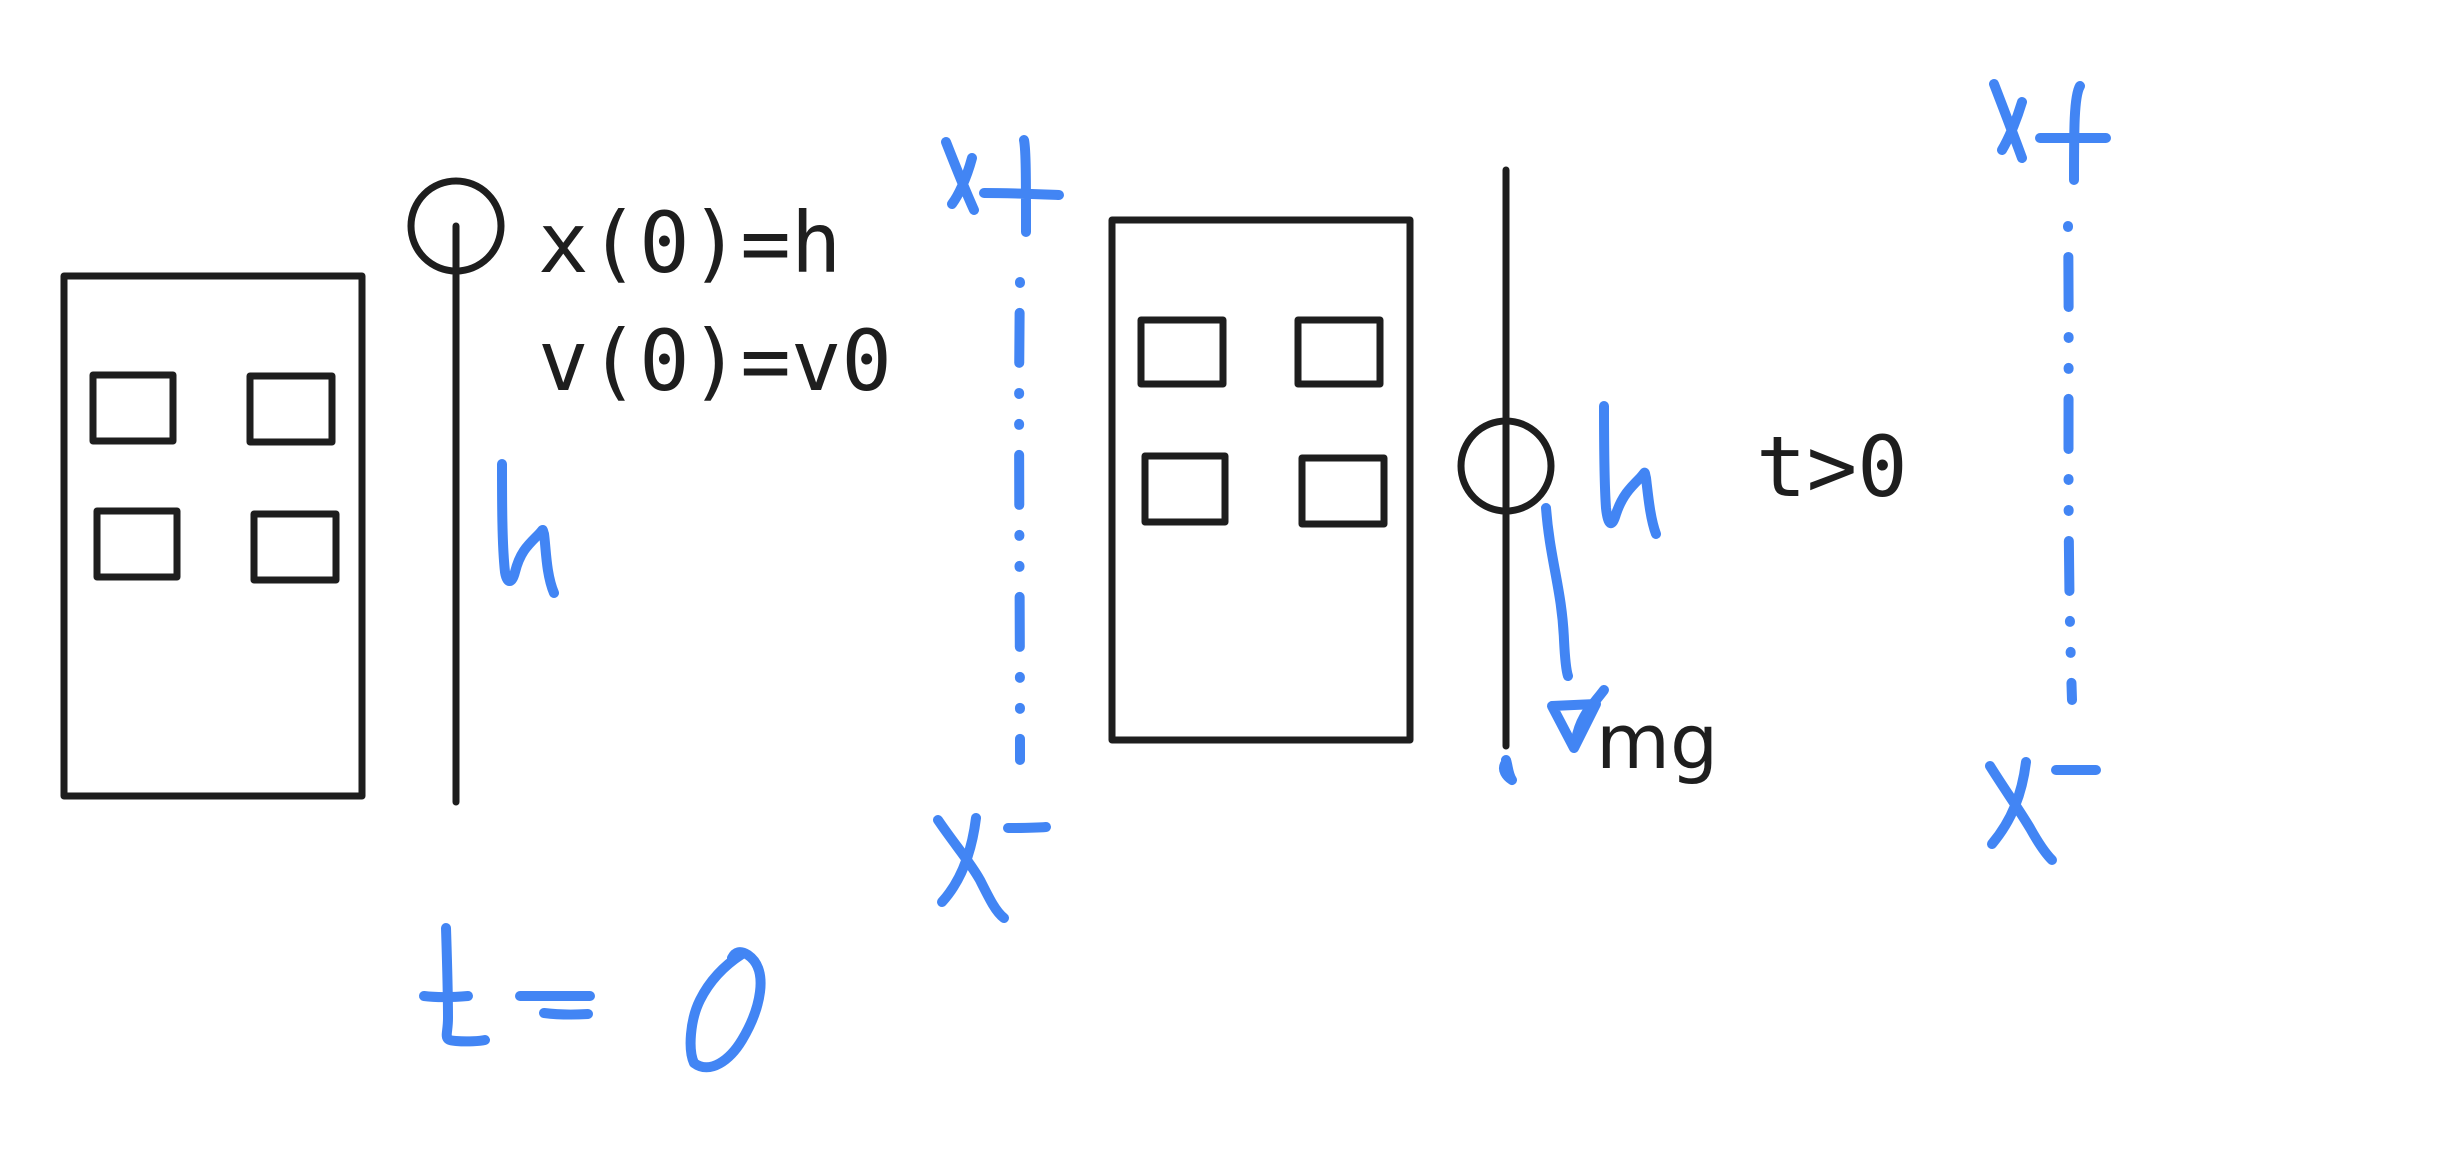  I want to click on building-right, so click(1261, 480).